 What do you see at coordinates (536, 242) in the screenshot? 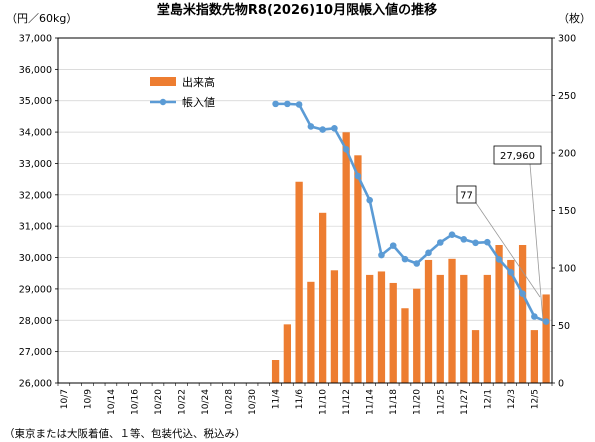
I see `callout-price-leader` at bounding box center [536, 242].